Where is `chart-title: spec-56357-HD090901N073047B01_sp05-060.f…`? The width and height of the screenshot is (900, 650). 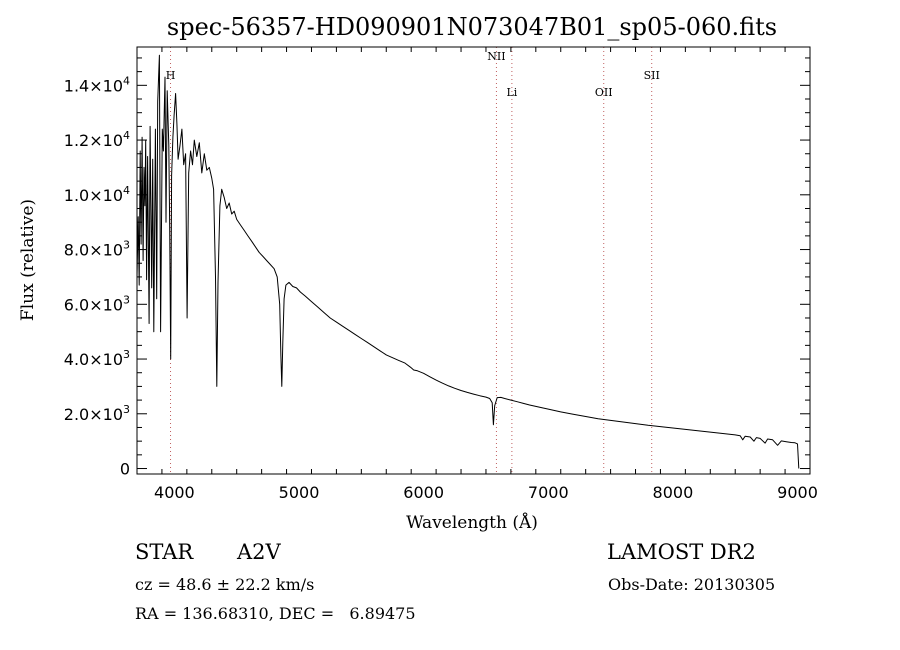
chart-title: spec-56357-HD090901N073047B01_sp05-060.f… is located at coordinates (472, 27).